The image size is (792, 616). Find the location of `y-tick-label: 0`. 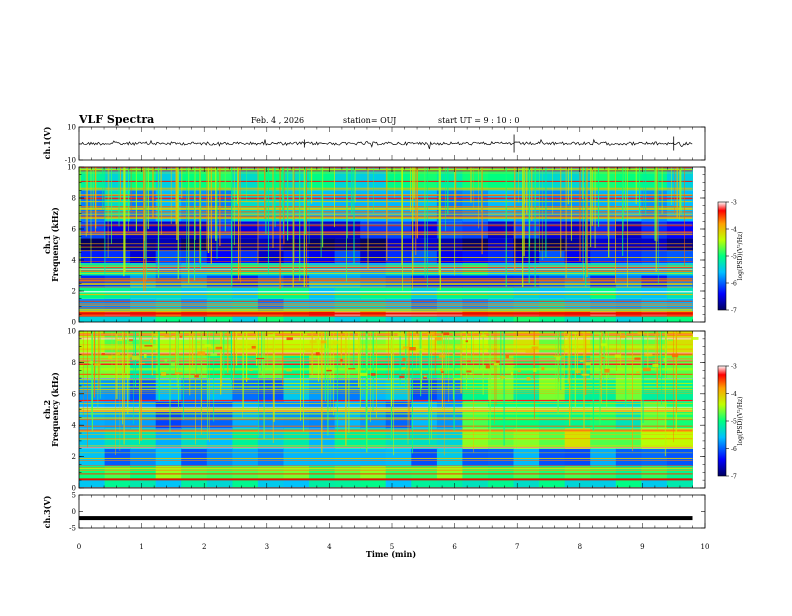

y-tick-label: 0 is located at coordinates (74, 512).